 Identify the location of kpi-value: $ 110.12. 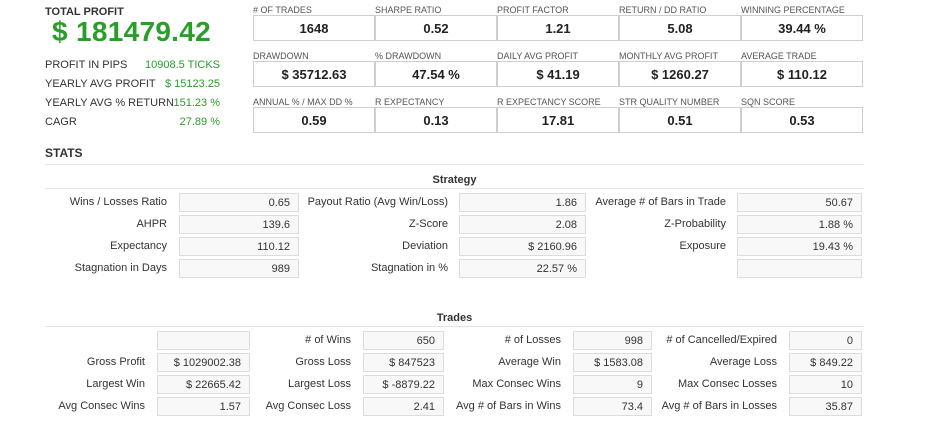
(802, 74).